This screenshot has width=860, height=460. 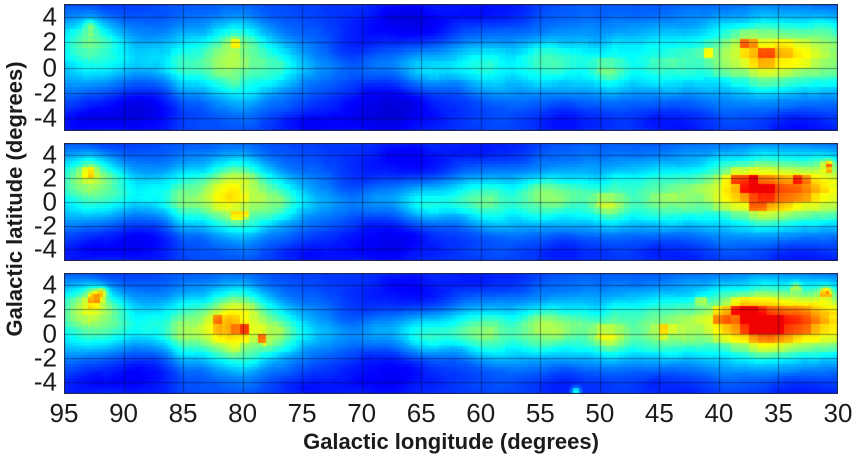 I want to click on x-tick-label: 90, so click(x=123, y=413).